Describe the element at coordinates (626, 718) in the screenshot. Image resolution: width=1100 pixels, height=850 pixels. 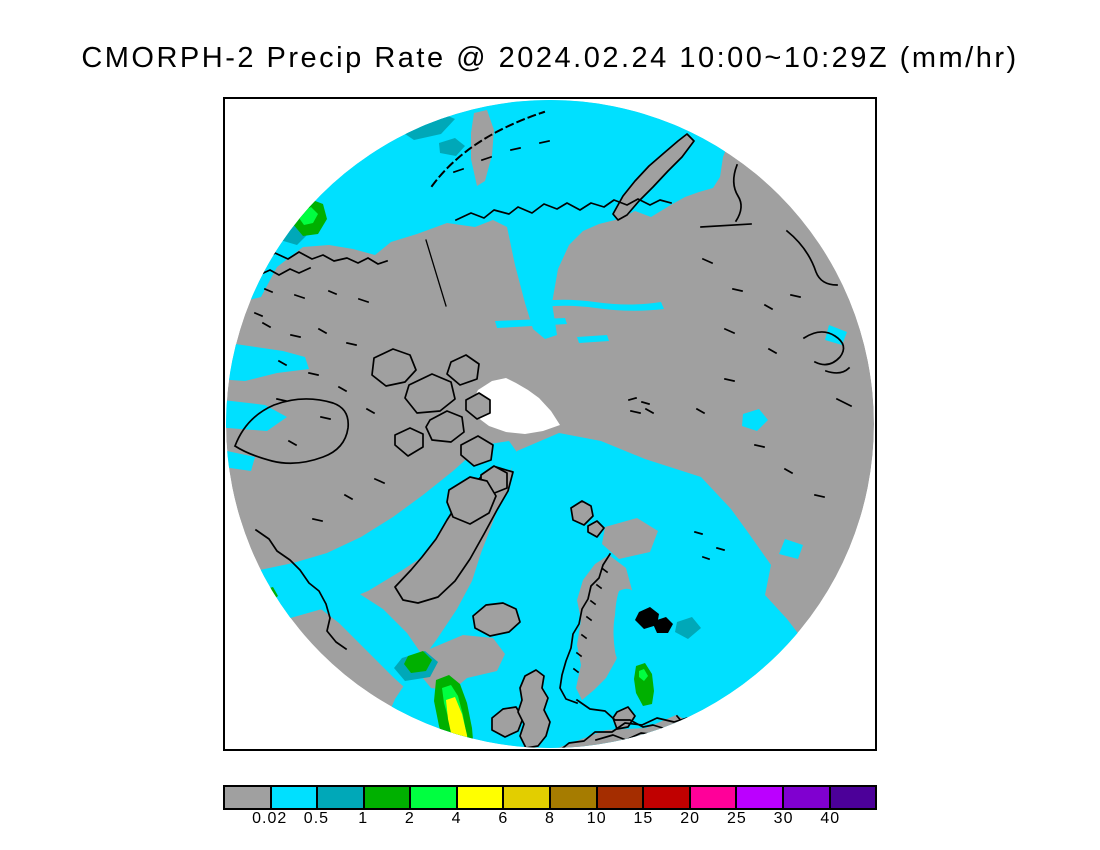
I see `baltic-south-coast` at that location.